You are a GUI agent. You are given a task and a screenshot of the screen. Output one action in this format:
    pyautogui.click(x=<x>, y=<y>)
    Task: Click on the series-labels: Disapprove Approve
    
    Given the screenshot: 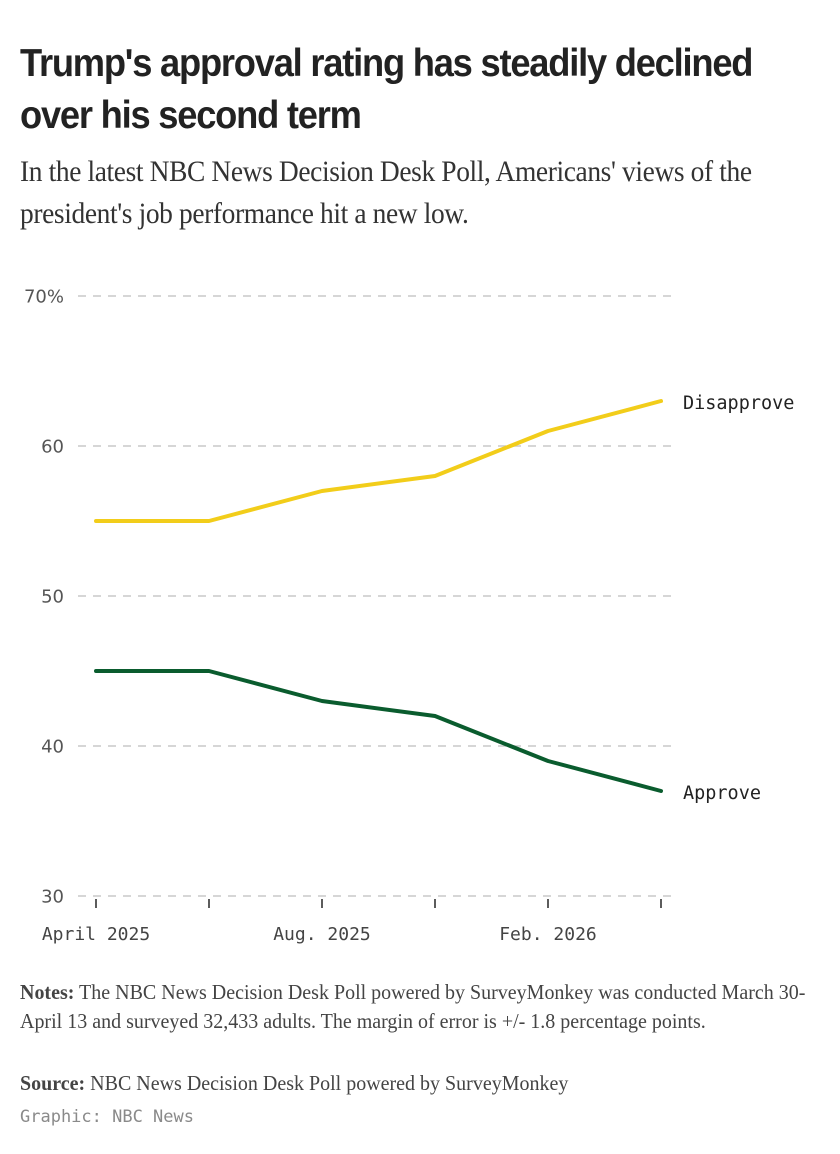 What is the action you would take?
    pyautogui.click(x=738, y=598)
    